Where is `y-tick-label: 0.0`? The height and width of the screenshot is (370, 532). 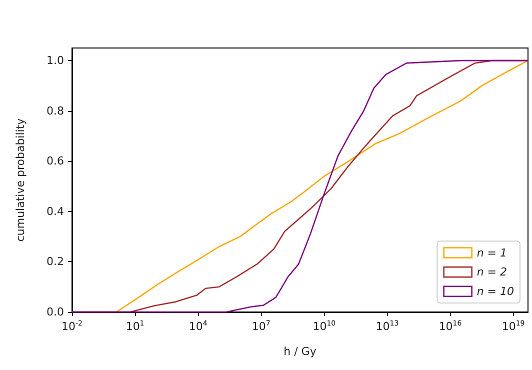 y-tick-label: 0.0 is located at coordinates (55, 312).